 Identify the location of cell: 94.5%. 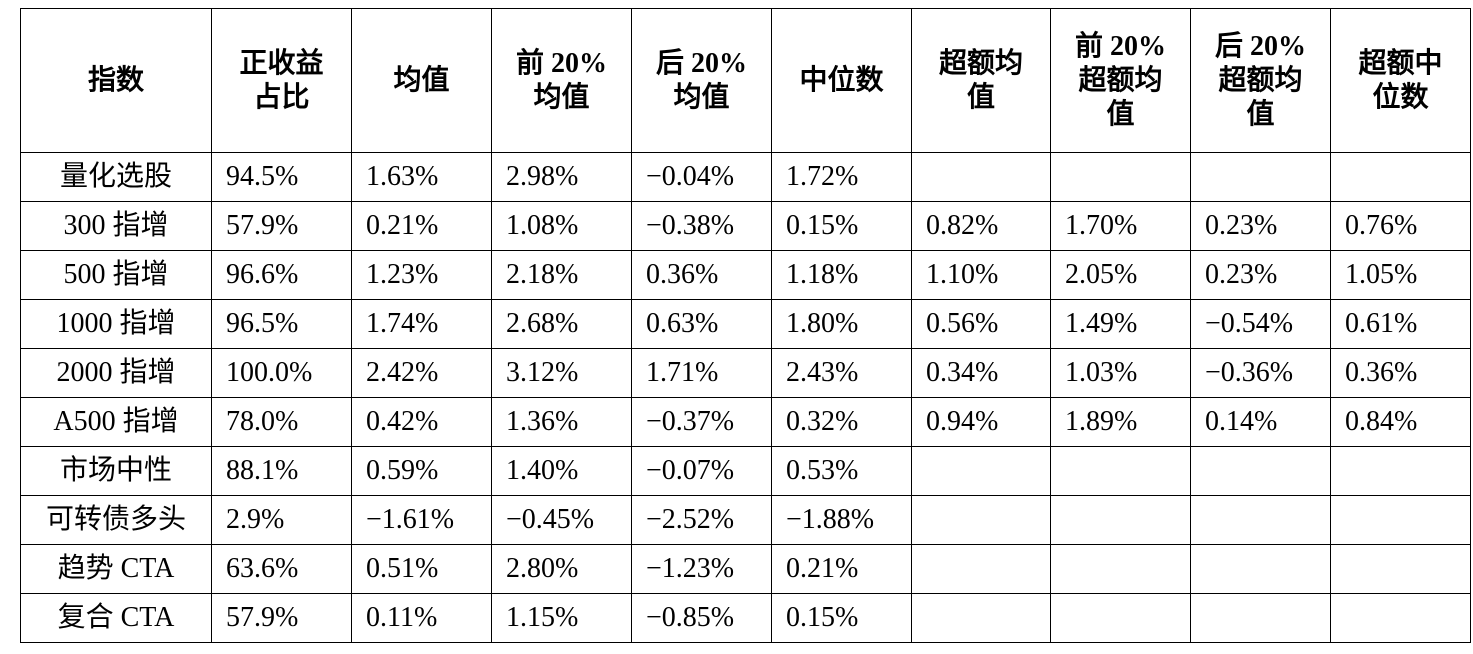
(281, 177).